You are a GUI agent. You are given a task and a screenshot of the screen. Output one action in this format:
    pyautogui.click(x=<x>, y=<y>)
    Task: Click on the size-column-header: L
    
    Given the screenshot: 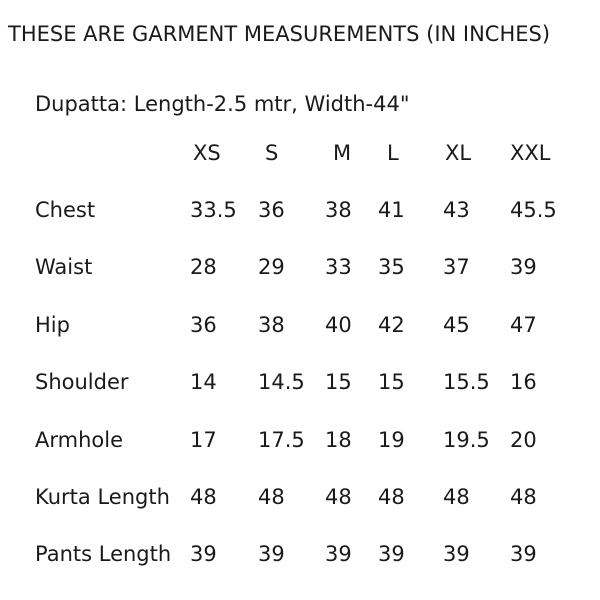 What is the action you would take?
    pyautogui.click(x=393, y=152)
    